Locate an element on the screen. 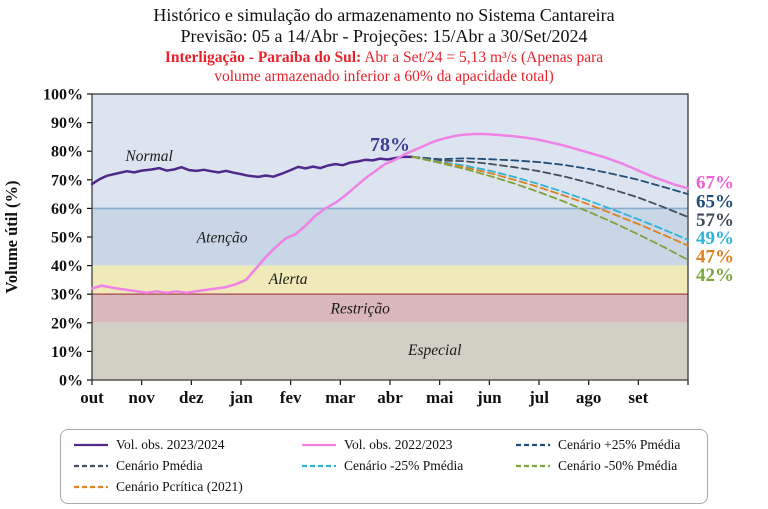  legend-item-1: Vol. obs. 2022/2023 is located at coordinates (408, 445).